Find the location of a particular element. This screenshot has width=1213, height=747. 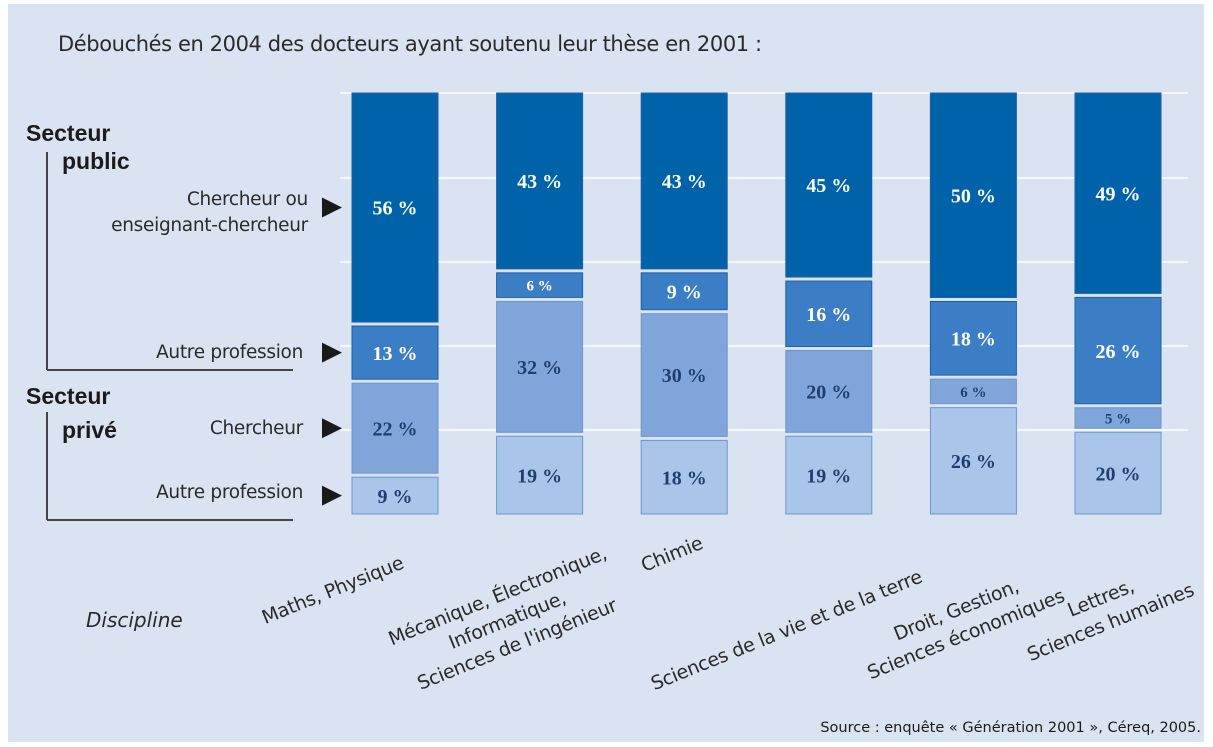

value-label-c0-s1: 22 % is located at coordinates (395, 429).